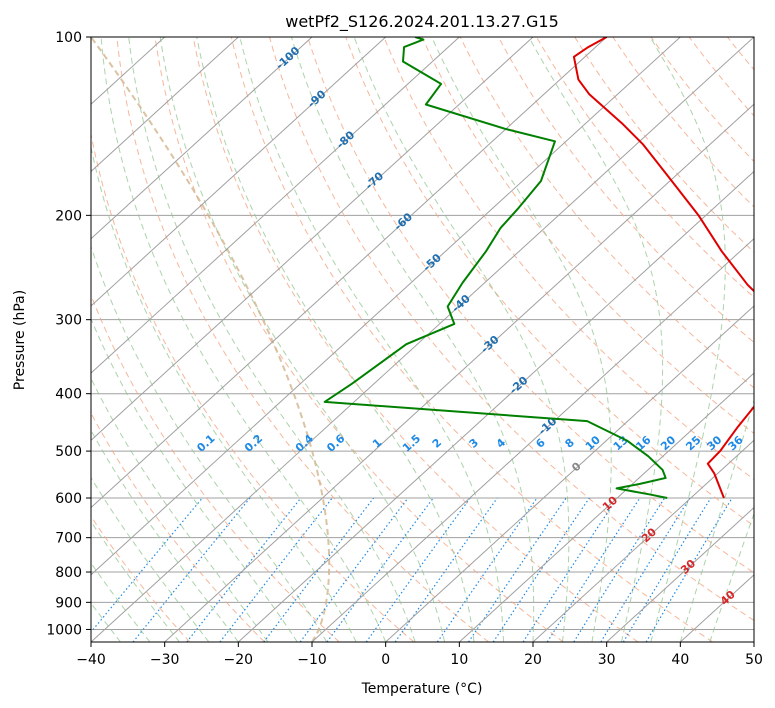 Image resolution: width=775 pixels, height=708 pixels. Describe the element at coordinates (422, 22) in the screenshot. I see `chart-title: wetPf2_S126.2024.201.13.27.G15` at that location.